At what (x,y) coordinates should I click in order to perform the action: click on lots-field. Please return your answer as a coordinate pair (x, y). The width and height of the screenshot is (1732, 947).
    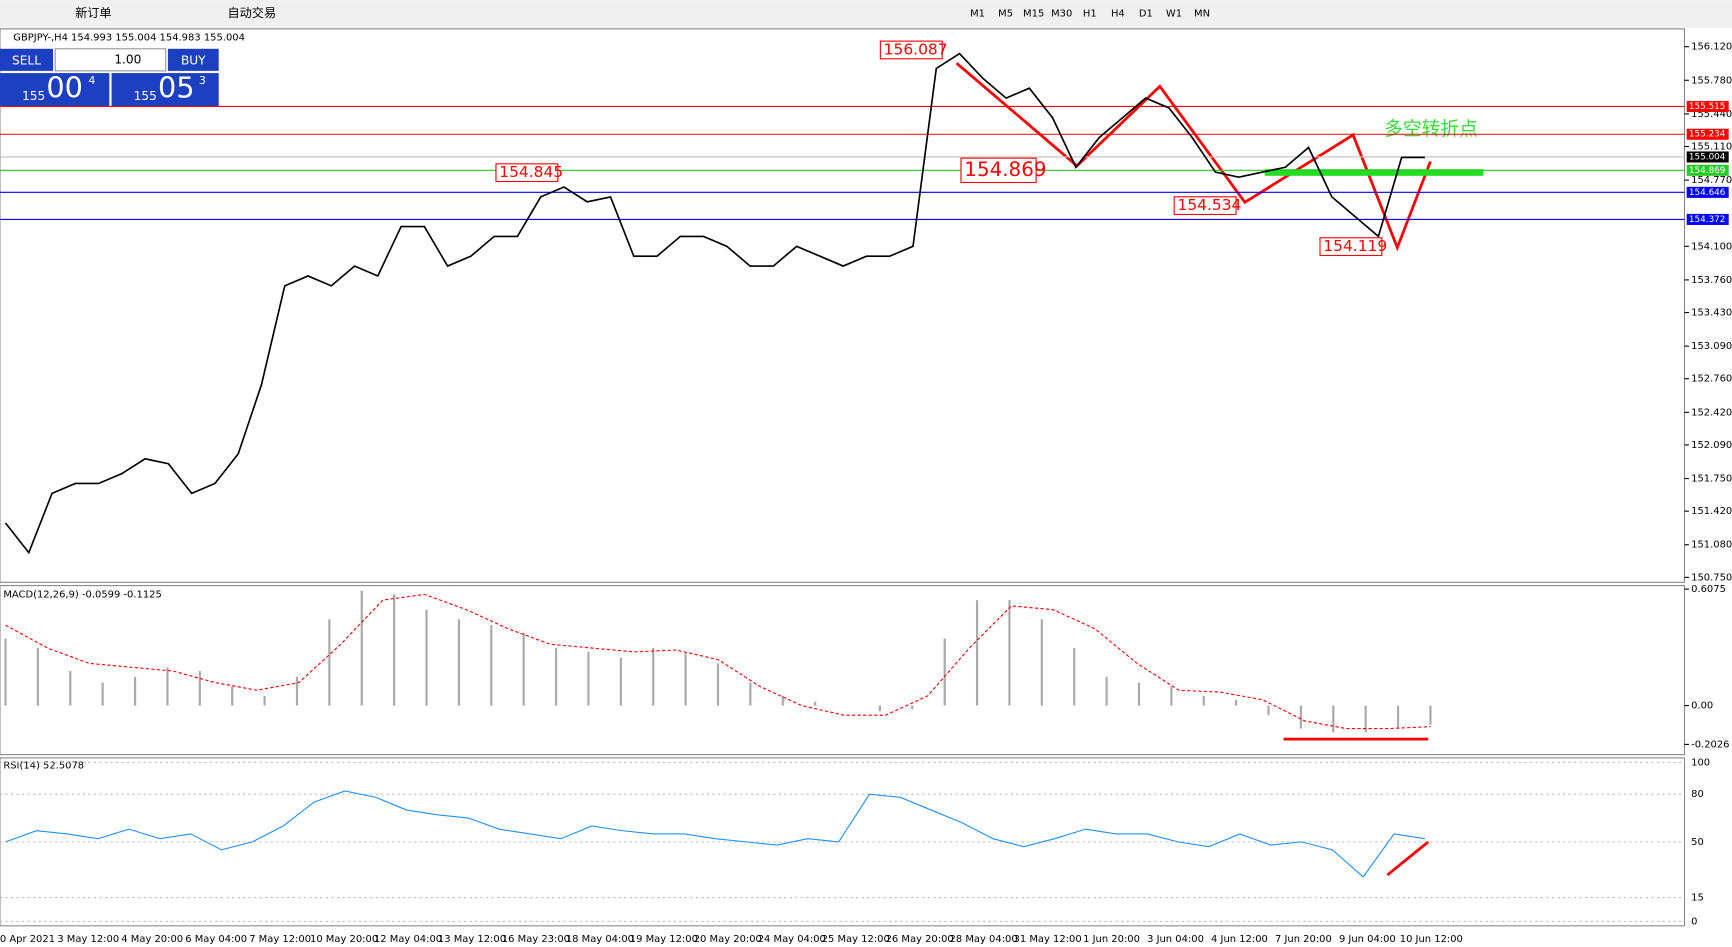
    Looking at the image, I should click on (110, 60).